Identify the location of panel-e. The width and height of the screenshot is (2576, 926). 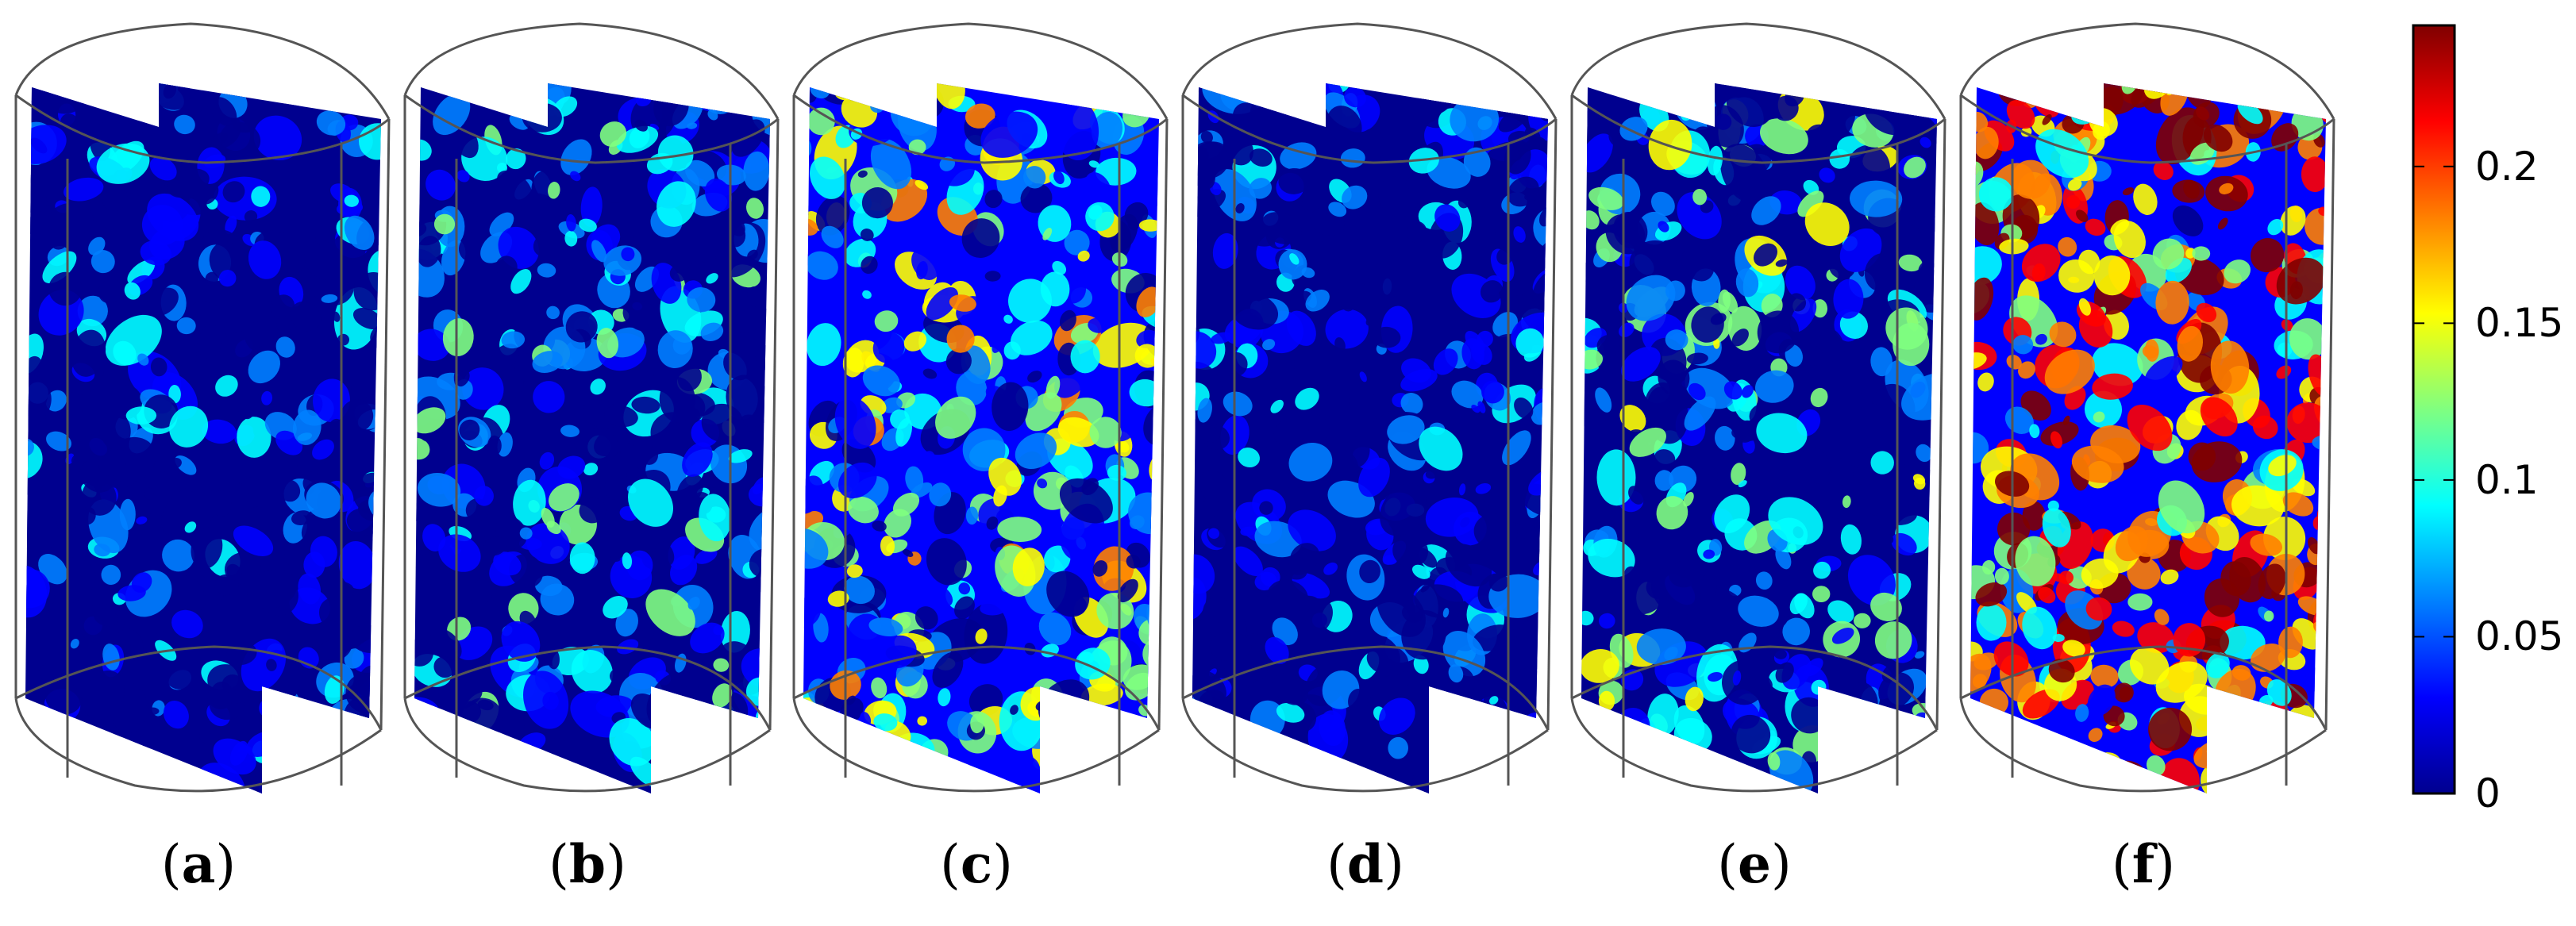
(1758, 408).